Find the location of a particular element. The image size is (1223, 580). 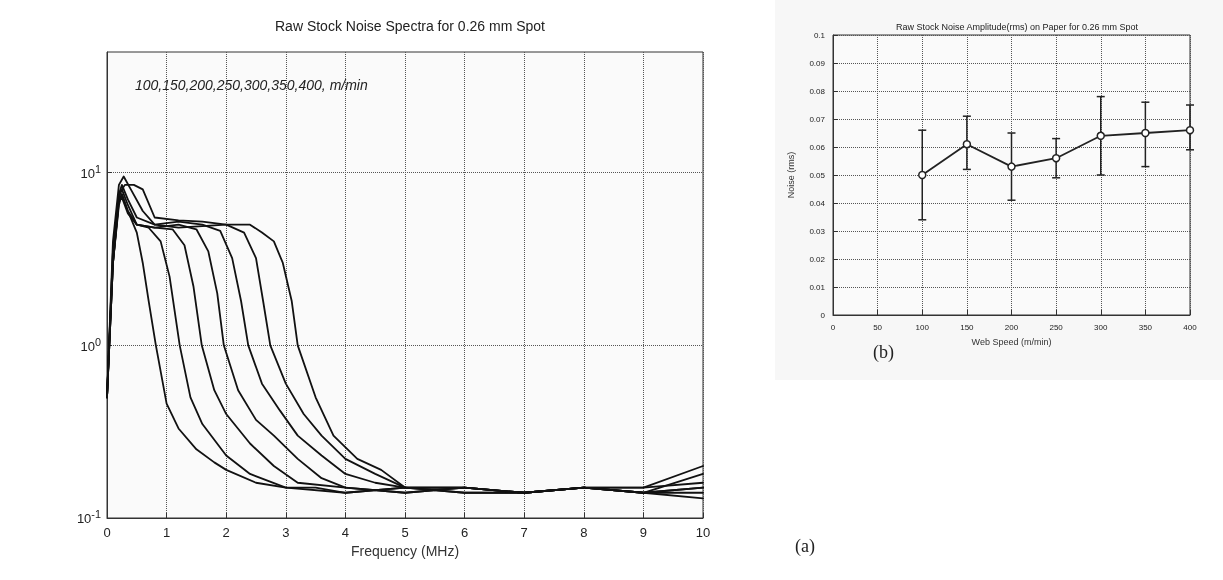

y-tick-label: 10$^{1}$ is located at coordinates (90, 172).